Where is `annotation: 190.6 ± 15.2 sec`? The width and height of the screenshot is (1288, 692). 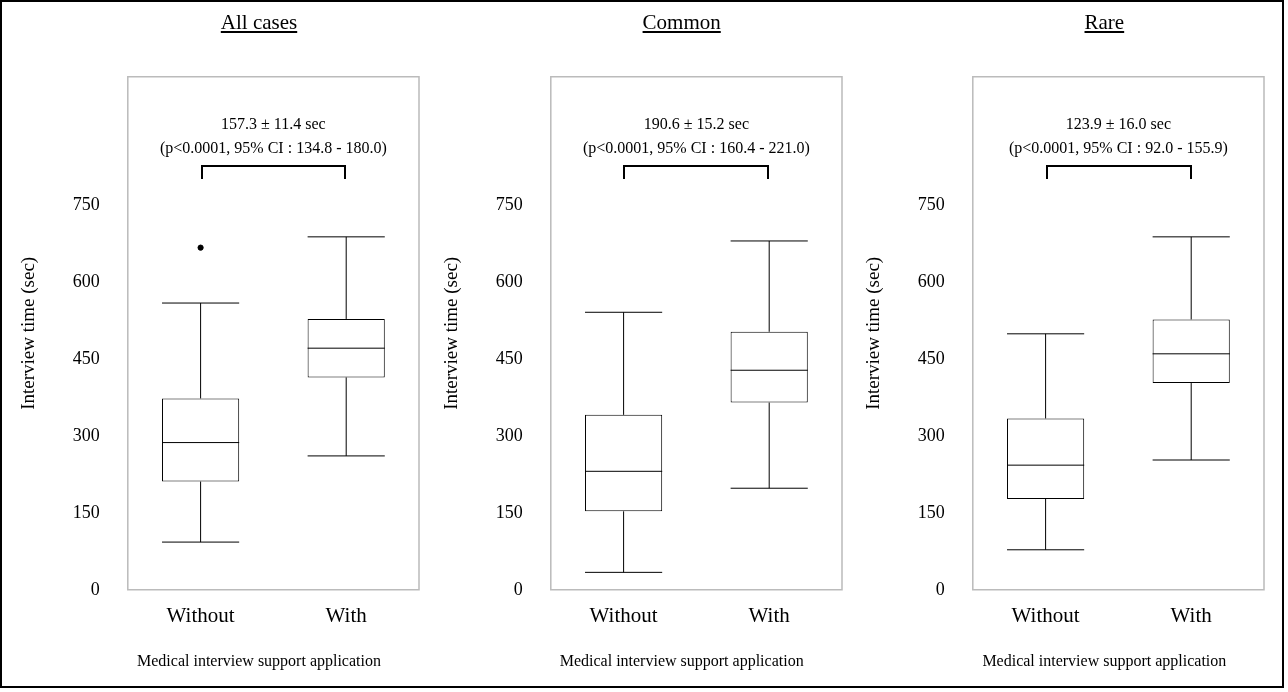 annotation: 190.6 ± 15.2 sec is located at coordinates (696, 123).